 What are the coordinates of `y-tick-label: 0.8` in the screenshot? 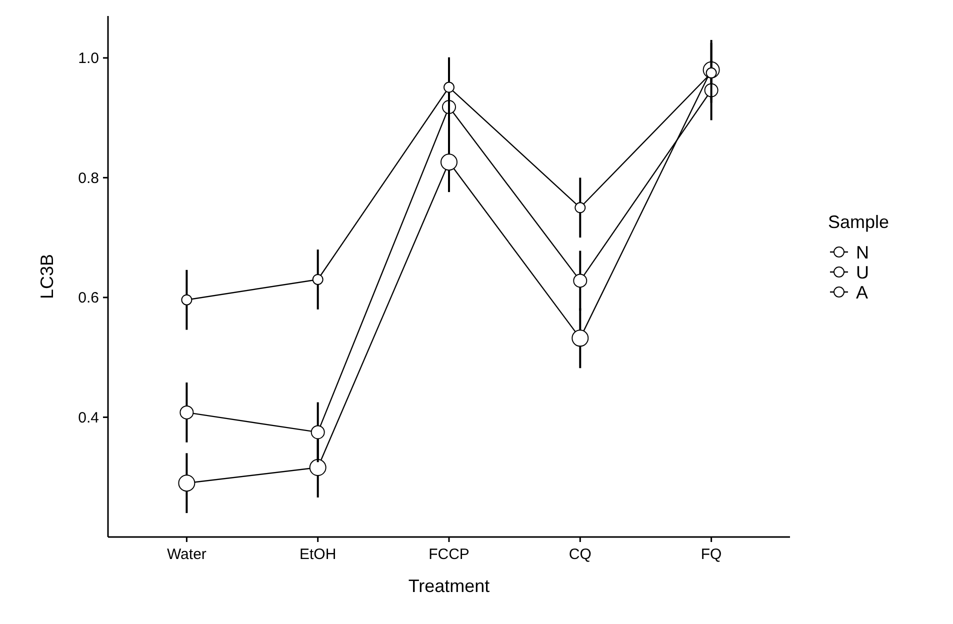 It's located at (88, 178).